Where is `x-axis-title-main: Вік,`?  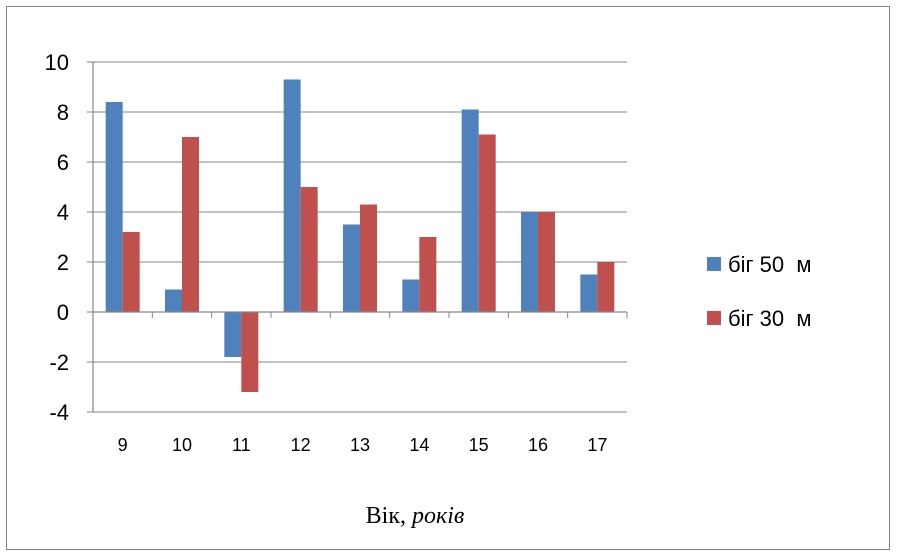 x-axis-title-main: Вік, is located at coordinates (389, 516).